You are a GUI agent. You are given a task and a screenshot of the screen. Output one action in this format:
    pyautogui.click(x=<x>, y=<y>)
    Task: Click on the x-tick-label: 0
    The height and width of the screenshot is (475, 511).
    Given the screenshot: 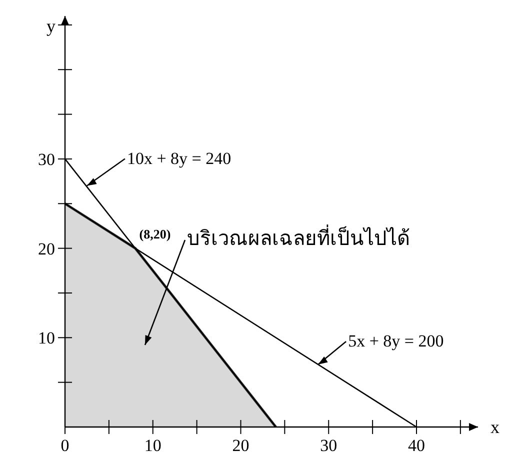 What is the action you would take?
    pyautogui.click(x=65, y=445)
    